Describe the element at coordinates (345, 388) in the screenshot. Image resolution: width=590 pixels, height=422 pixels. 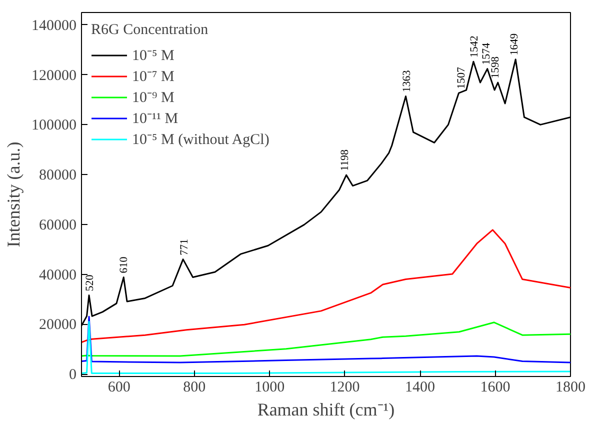
I see `x-tick-label: 1200` at that location.